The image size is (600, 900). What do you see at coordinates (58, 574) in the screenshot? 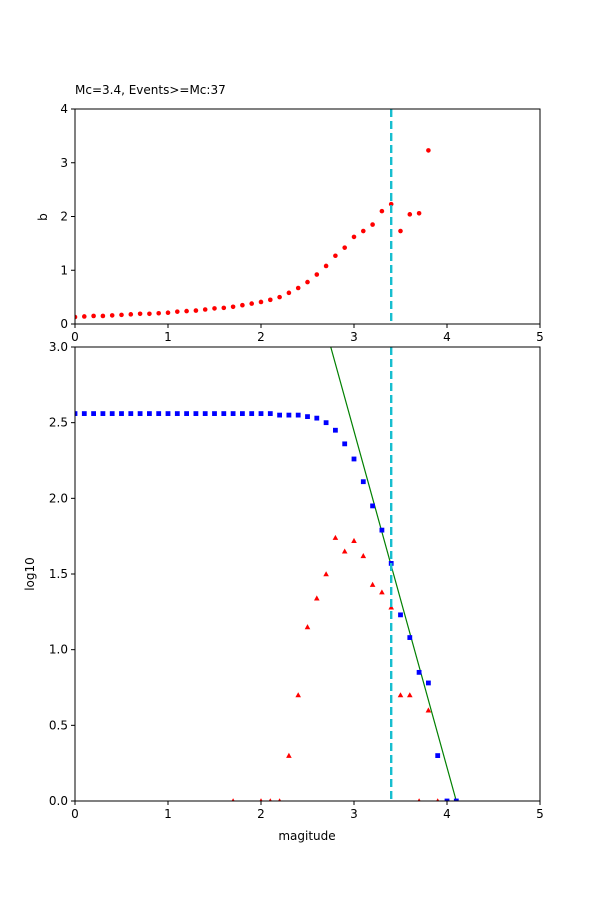
I see `y-tick-label: 1.5` at bounding box center [58, 574].